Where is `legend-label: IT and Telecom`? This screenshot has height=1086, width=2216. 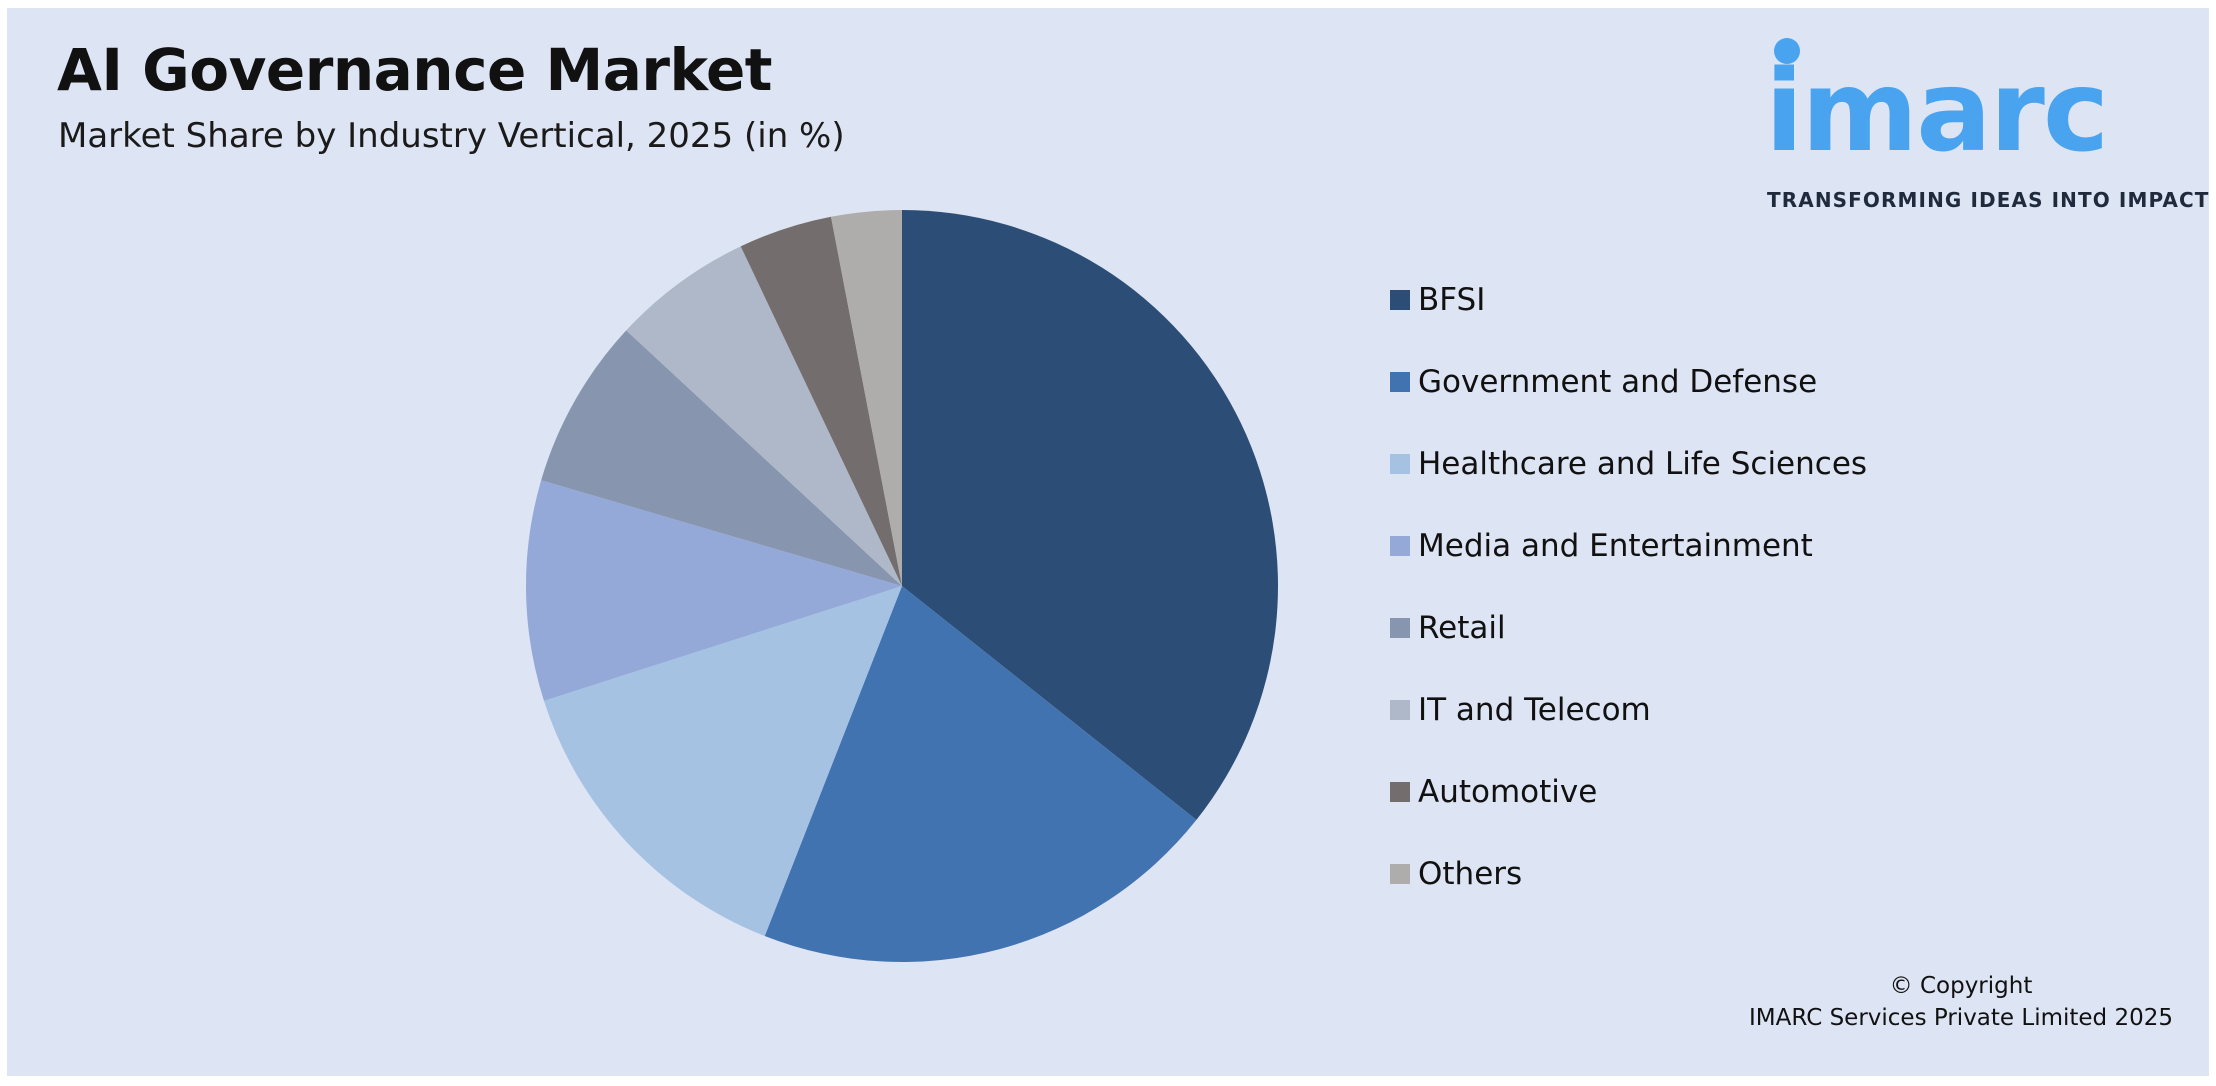 legend-label: IT and Telecom is located at coordinates (1534, 710).